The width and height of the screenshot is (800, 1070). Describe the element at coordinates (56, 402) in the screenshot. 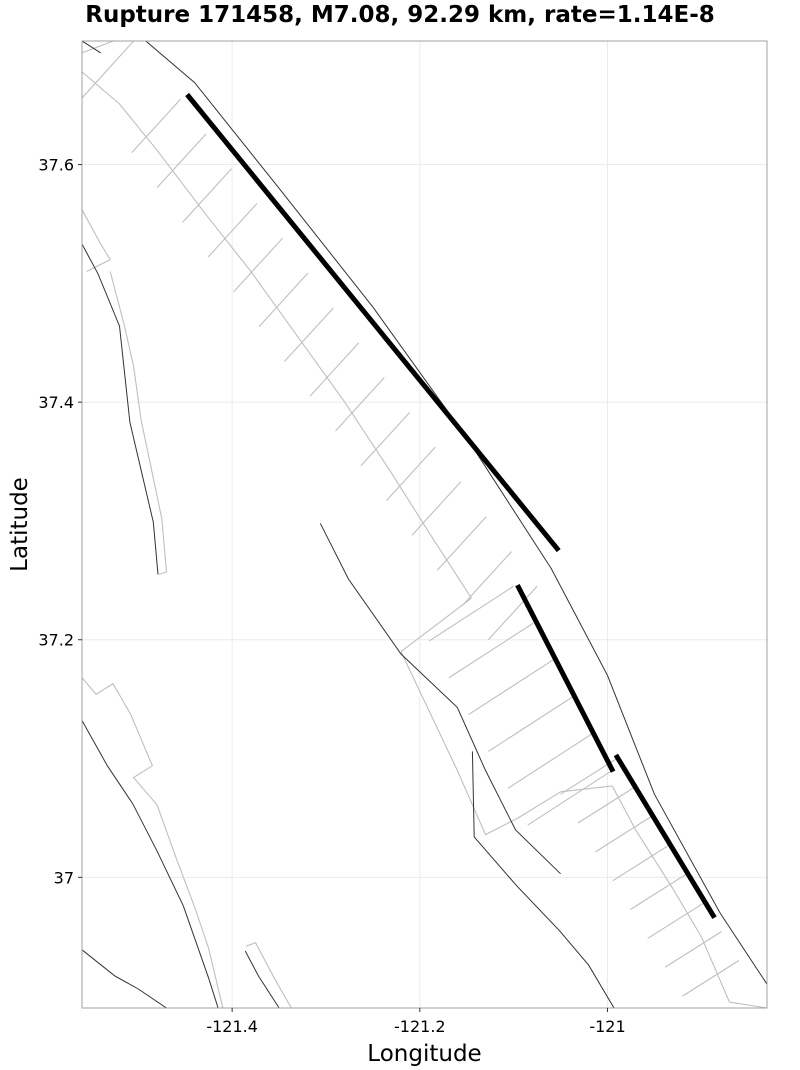

I see `y-tick-label: 37.4` at that location.